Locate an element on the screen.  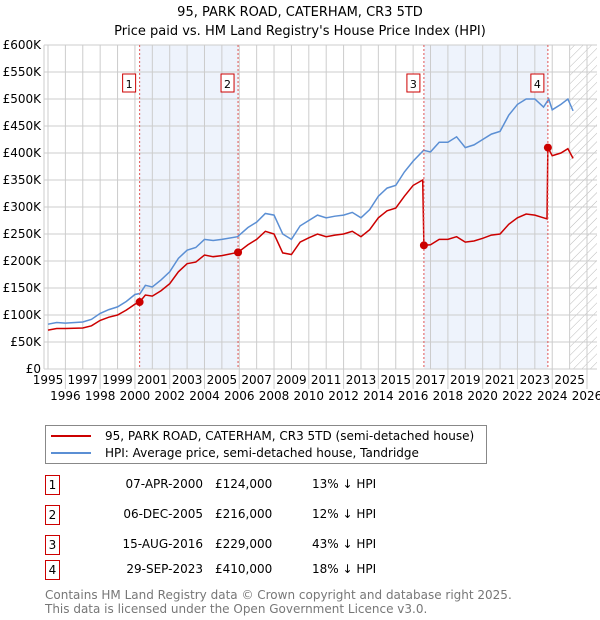
sale-label: 2 is located at coordinates (227, 84).